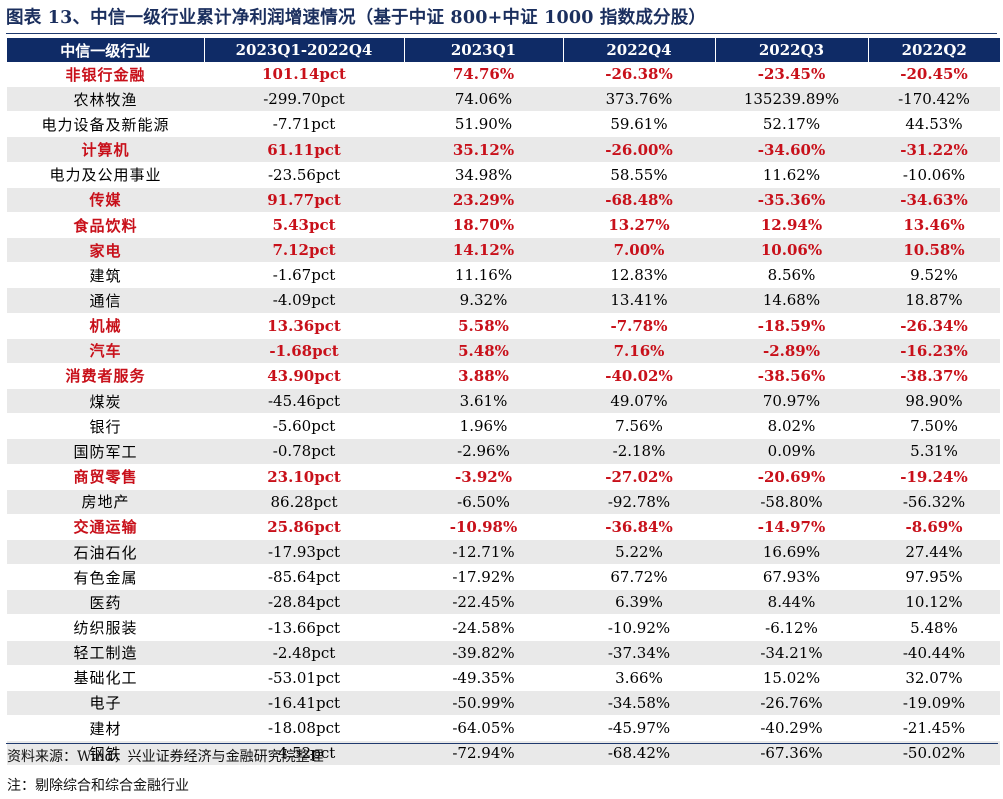 The image size is (1003, 799). Describe the element at coordinates (791, 552) in the screenshot. I see `q3-2022-cell: 16.69%` at that location.